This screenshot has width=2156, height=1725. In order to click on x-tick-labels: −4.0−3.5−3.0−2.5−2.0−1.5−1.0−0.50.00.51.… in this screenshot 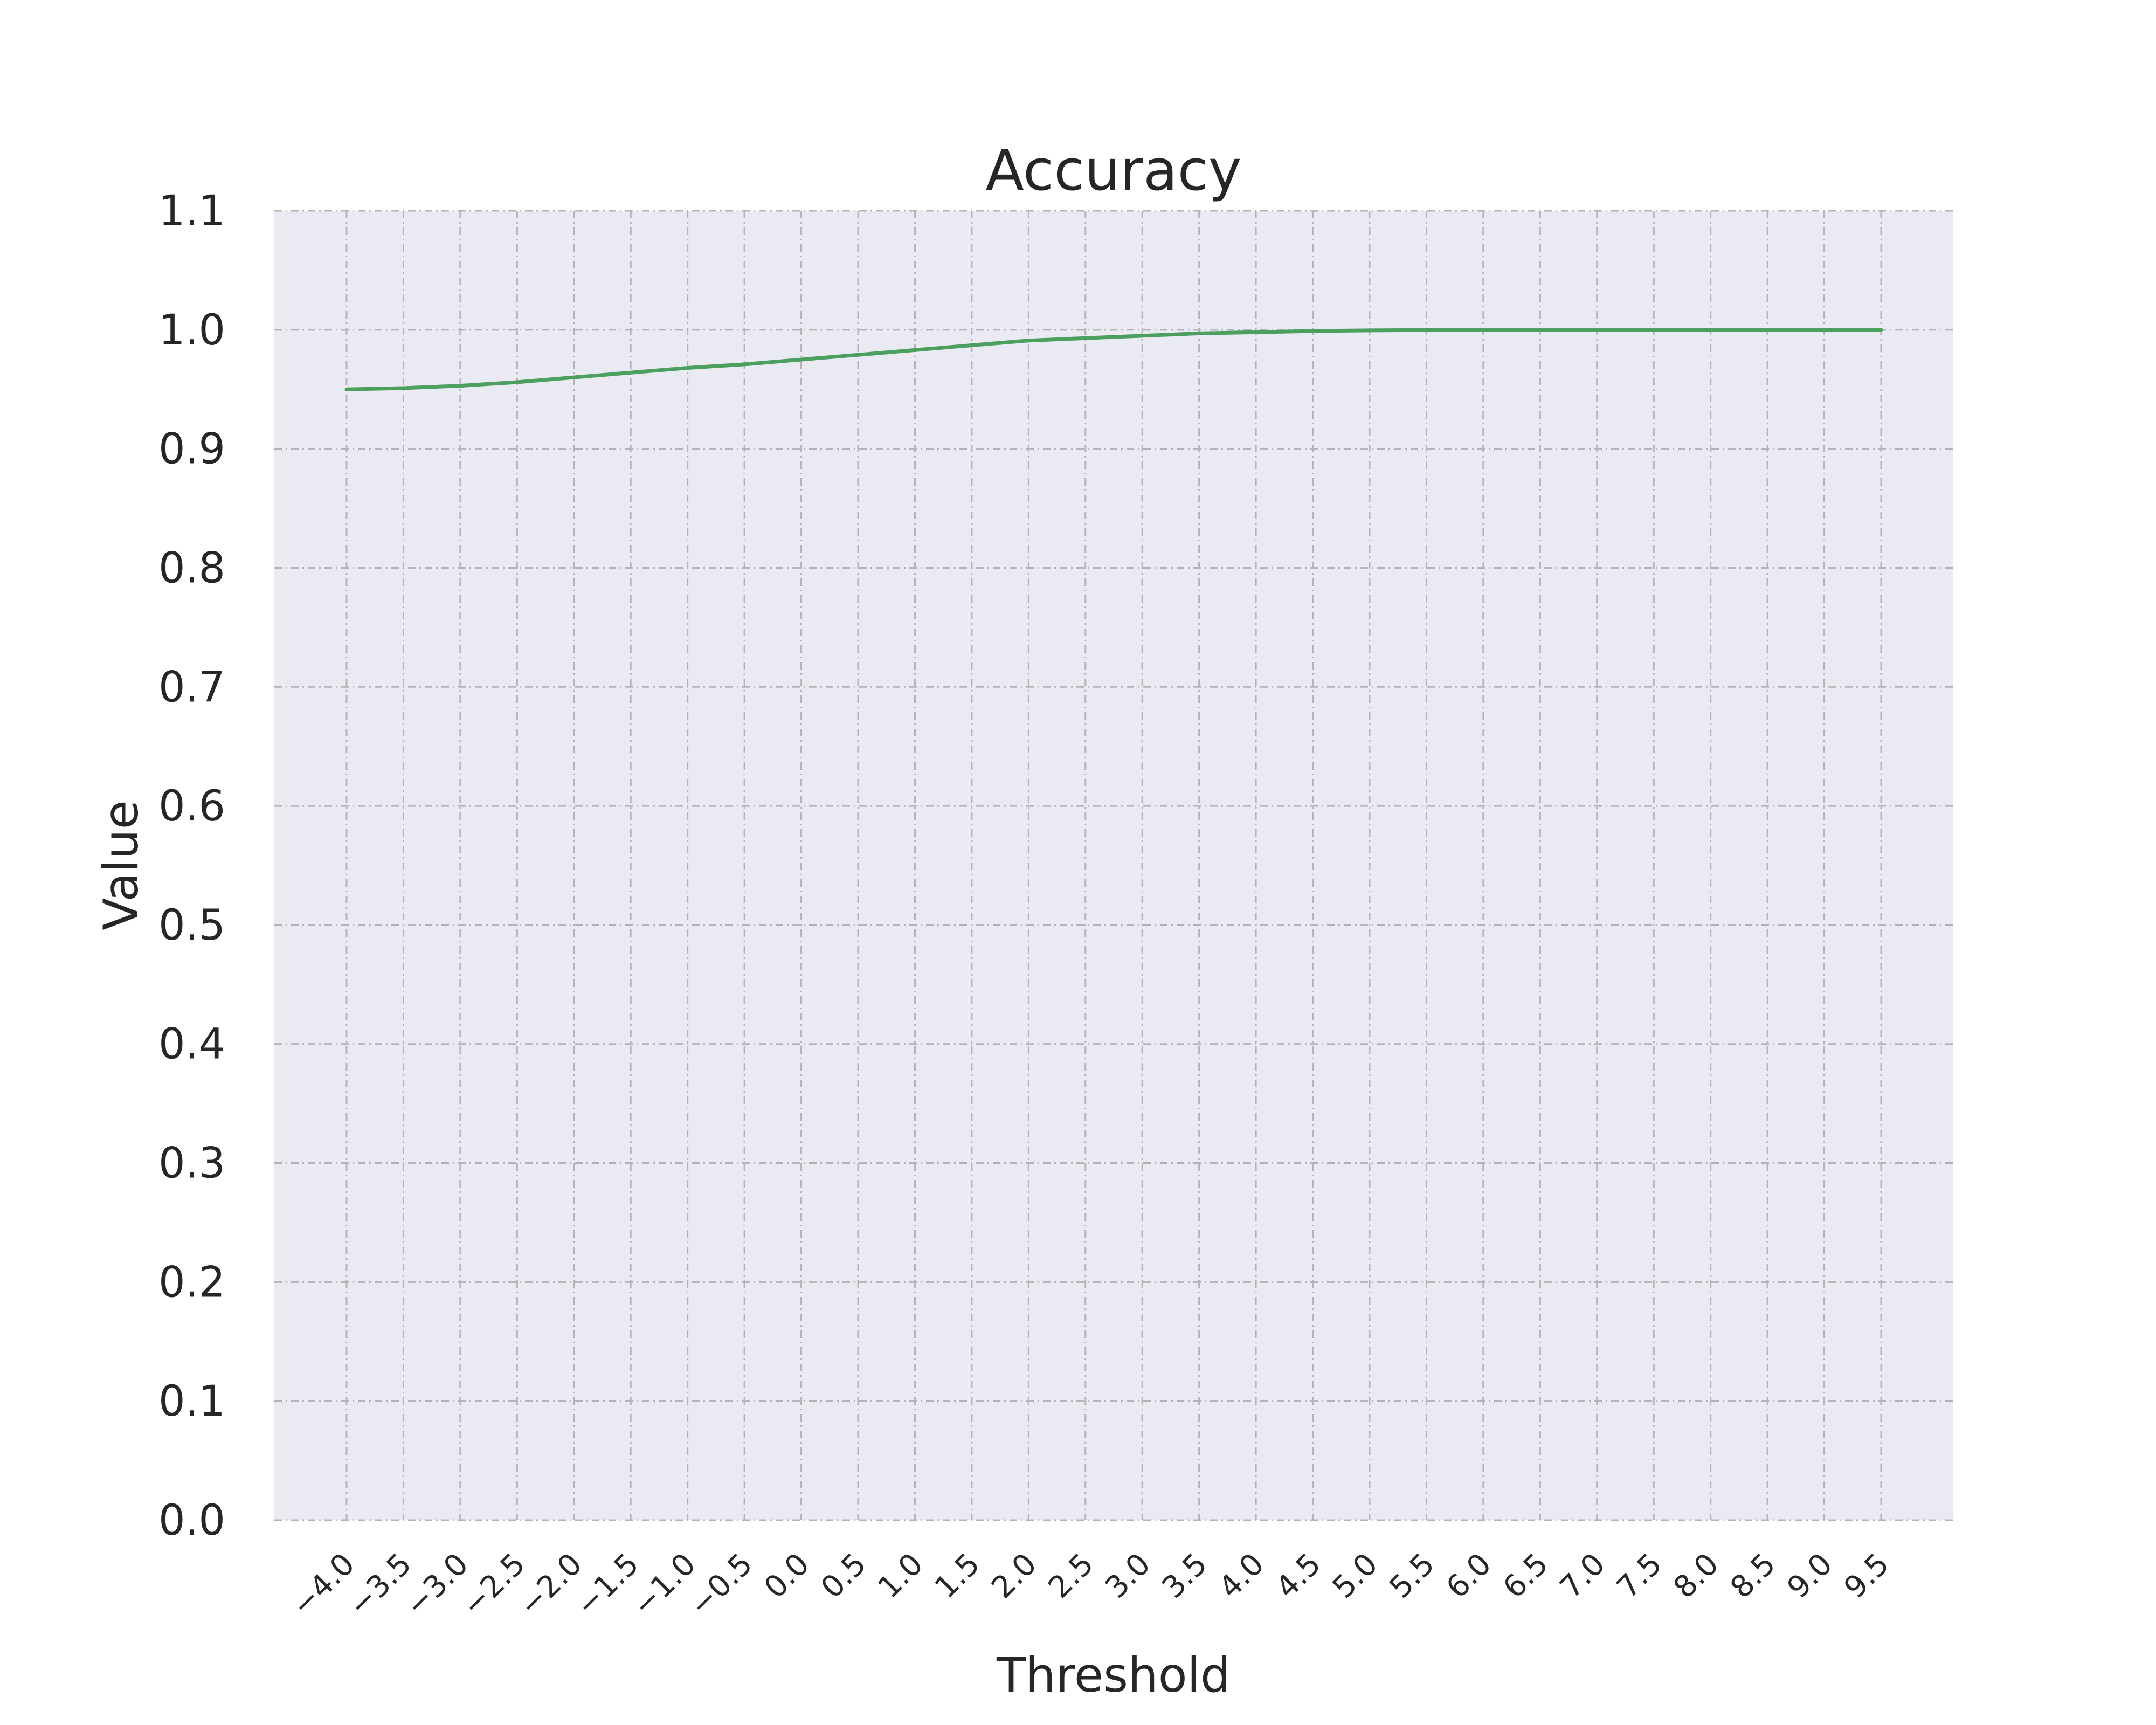, I will do `click(1090, 1585)`.